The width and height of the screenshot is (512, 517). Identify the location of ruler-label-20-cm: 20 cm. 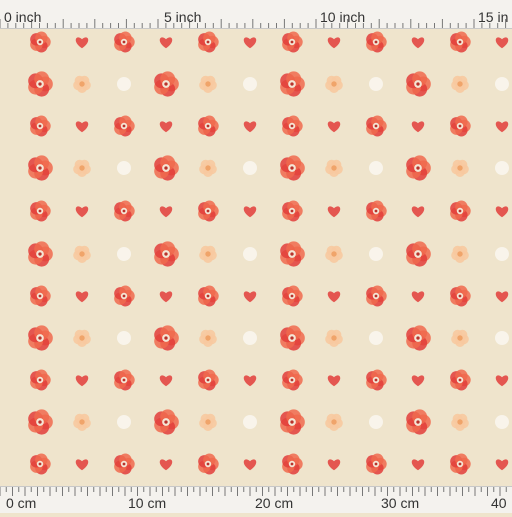
(274, 503).